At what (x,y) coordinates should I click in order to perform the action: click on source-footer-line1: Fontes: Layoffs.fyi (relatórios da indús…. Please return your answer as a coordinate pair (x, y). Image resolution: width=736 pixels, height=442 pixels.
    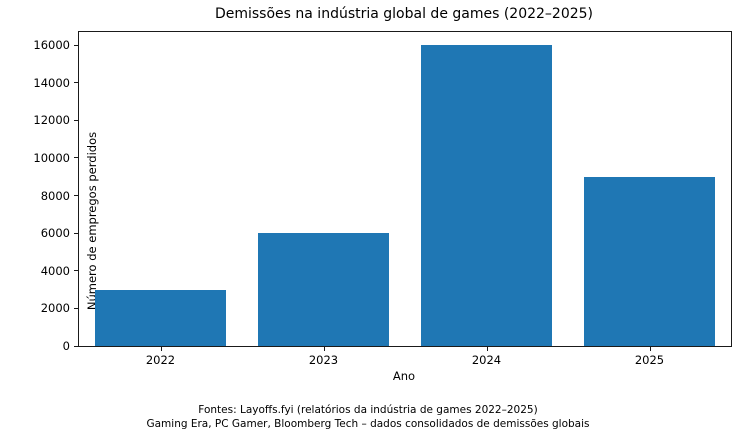
    Looking at the image, I should click on (368, 410).